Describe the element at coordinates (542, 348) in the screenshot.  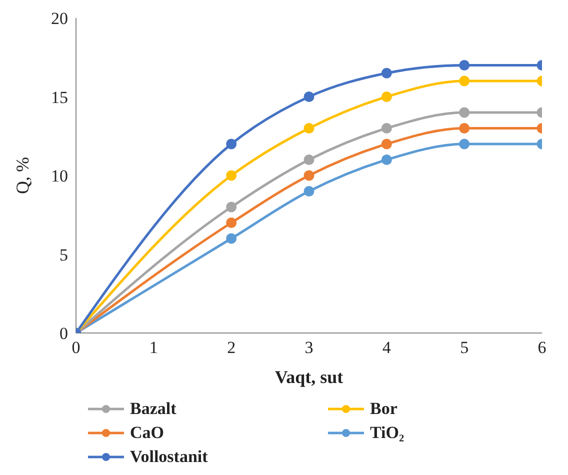
I see `x-tick-label: 6` at that location.